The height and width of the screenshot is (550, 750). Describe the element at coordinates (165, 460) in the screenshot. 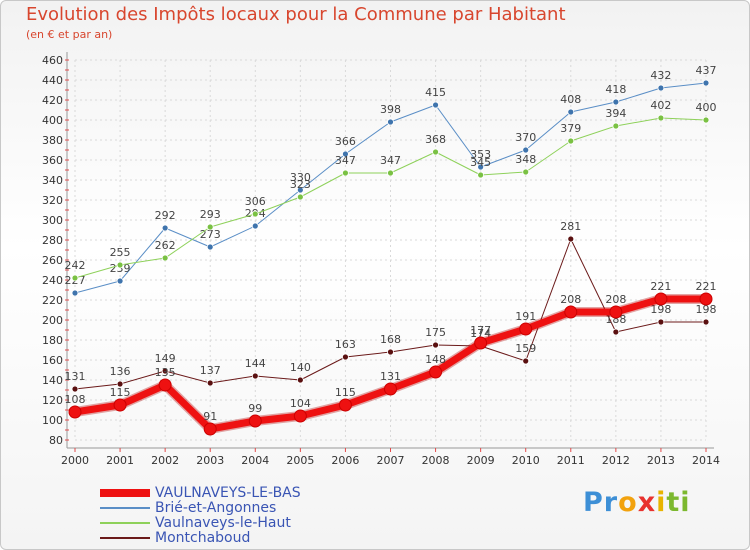

I see `x-tick-label: 2002` at that location.